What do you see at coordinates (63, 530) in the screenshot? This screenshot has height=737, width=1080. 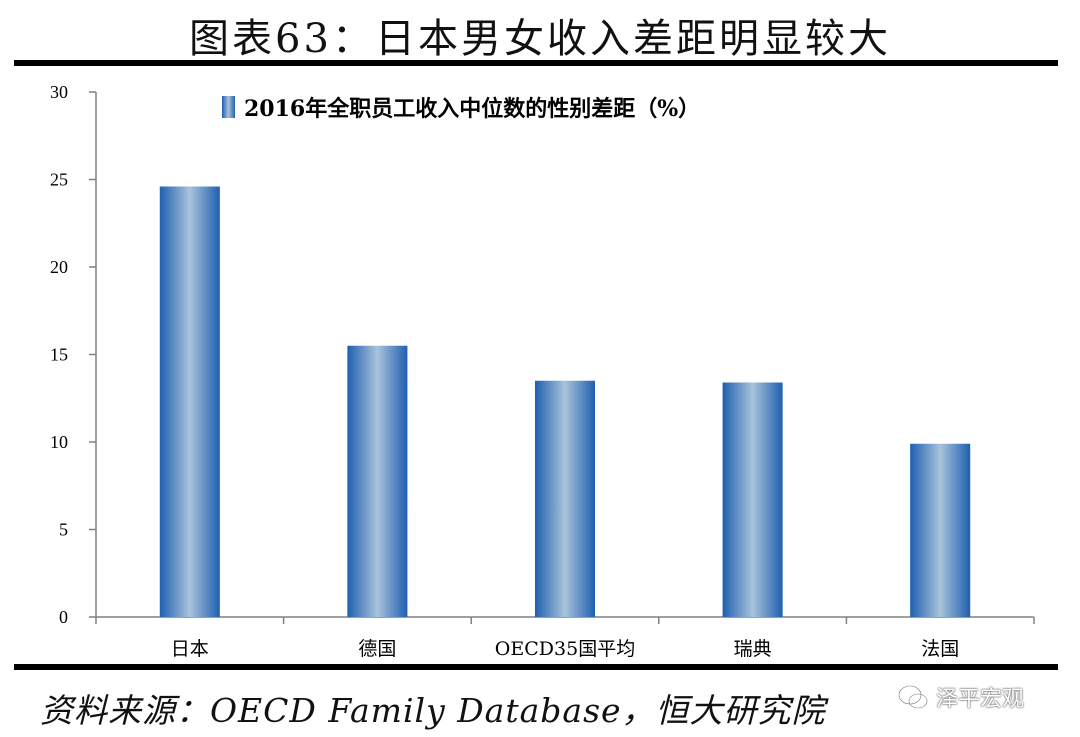 I see `y-tick-label: 5` at bounding box center [63, 530].